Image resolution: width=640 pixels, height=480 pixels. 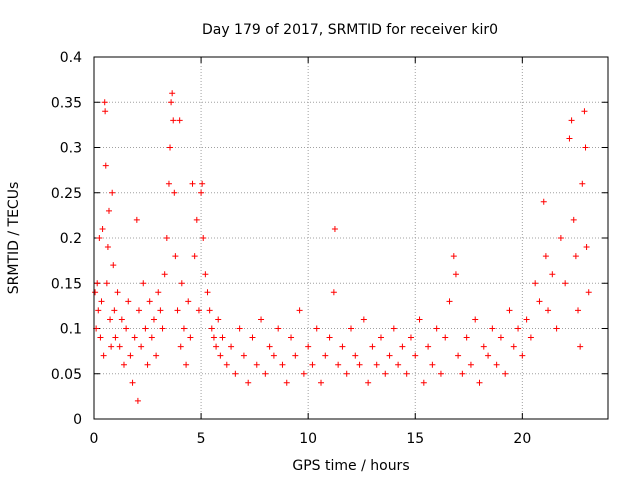 I want to click on y-tick-label: 0.05, so click(x=66, y=375).